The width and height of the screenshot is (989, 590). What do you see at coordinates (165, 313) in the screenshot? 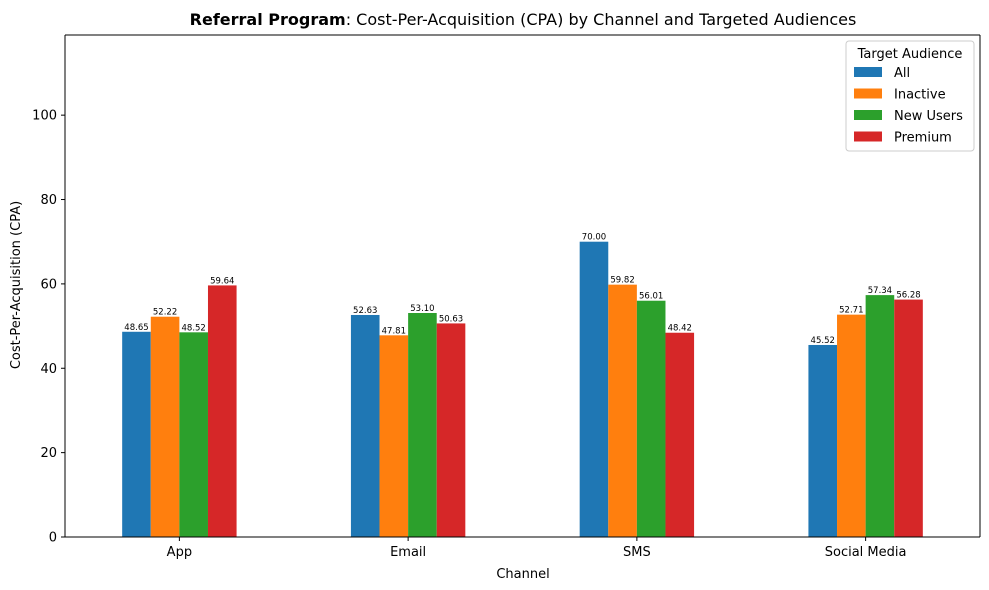
I see `data-label: 52.22` at bounding box center [165, 313].